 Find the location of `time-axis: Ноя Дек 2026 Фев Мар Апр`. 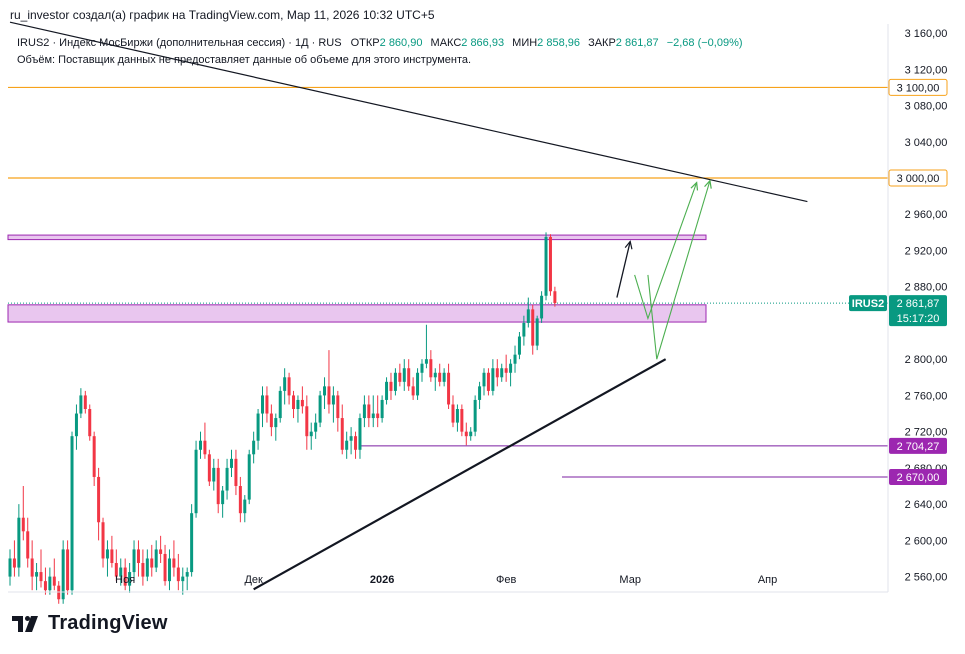

time-axis: Ноя Дек 2026 Фев Мар Апр is located at coordinates (446, 580).